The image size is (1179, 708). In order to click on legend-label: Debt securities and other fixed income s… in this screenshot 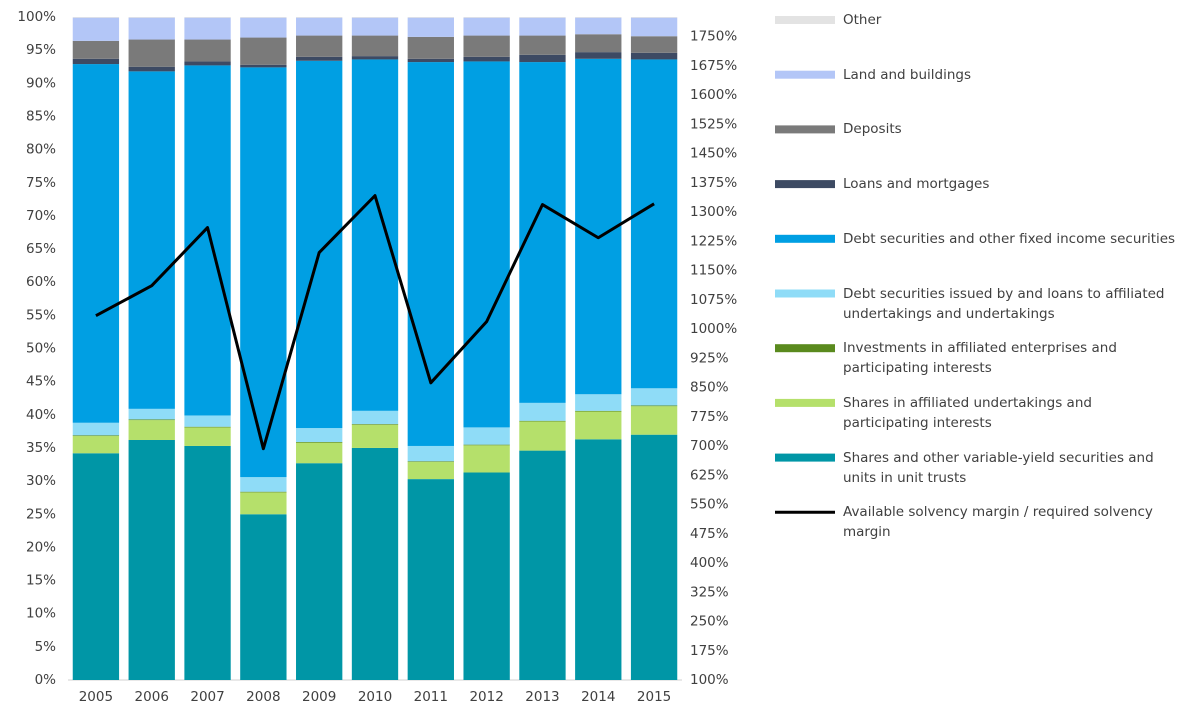, I will do `click(1009, 238)`.